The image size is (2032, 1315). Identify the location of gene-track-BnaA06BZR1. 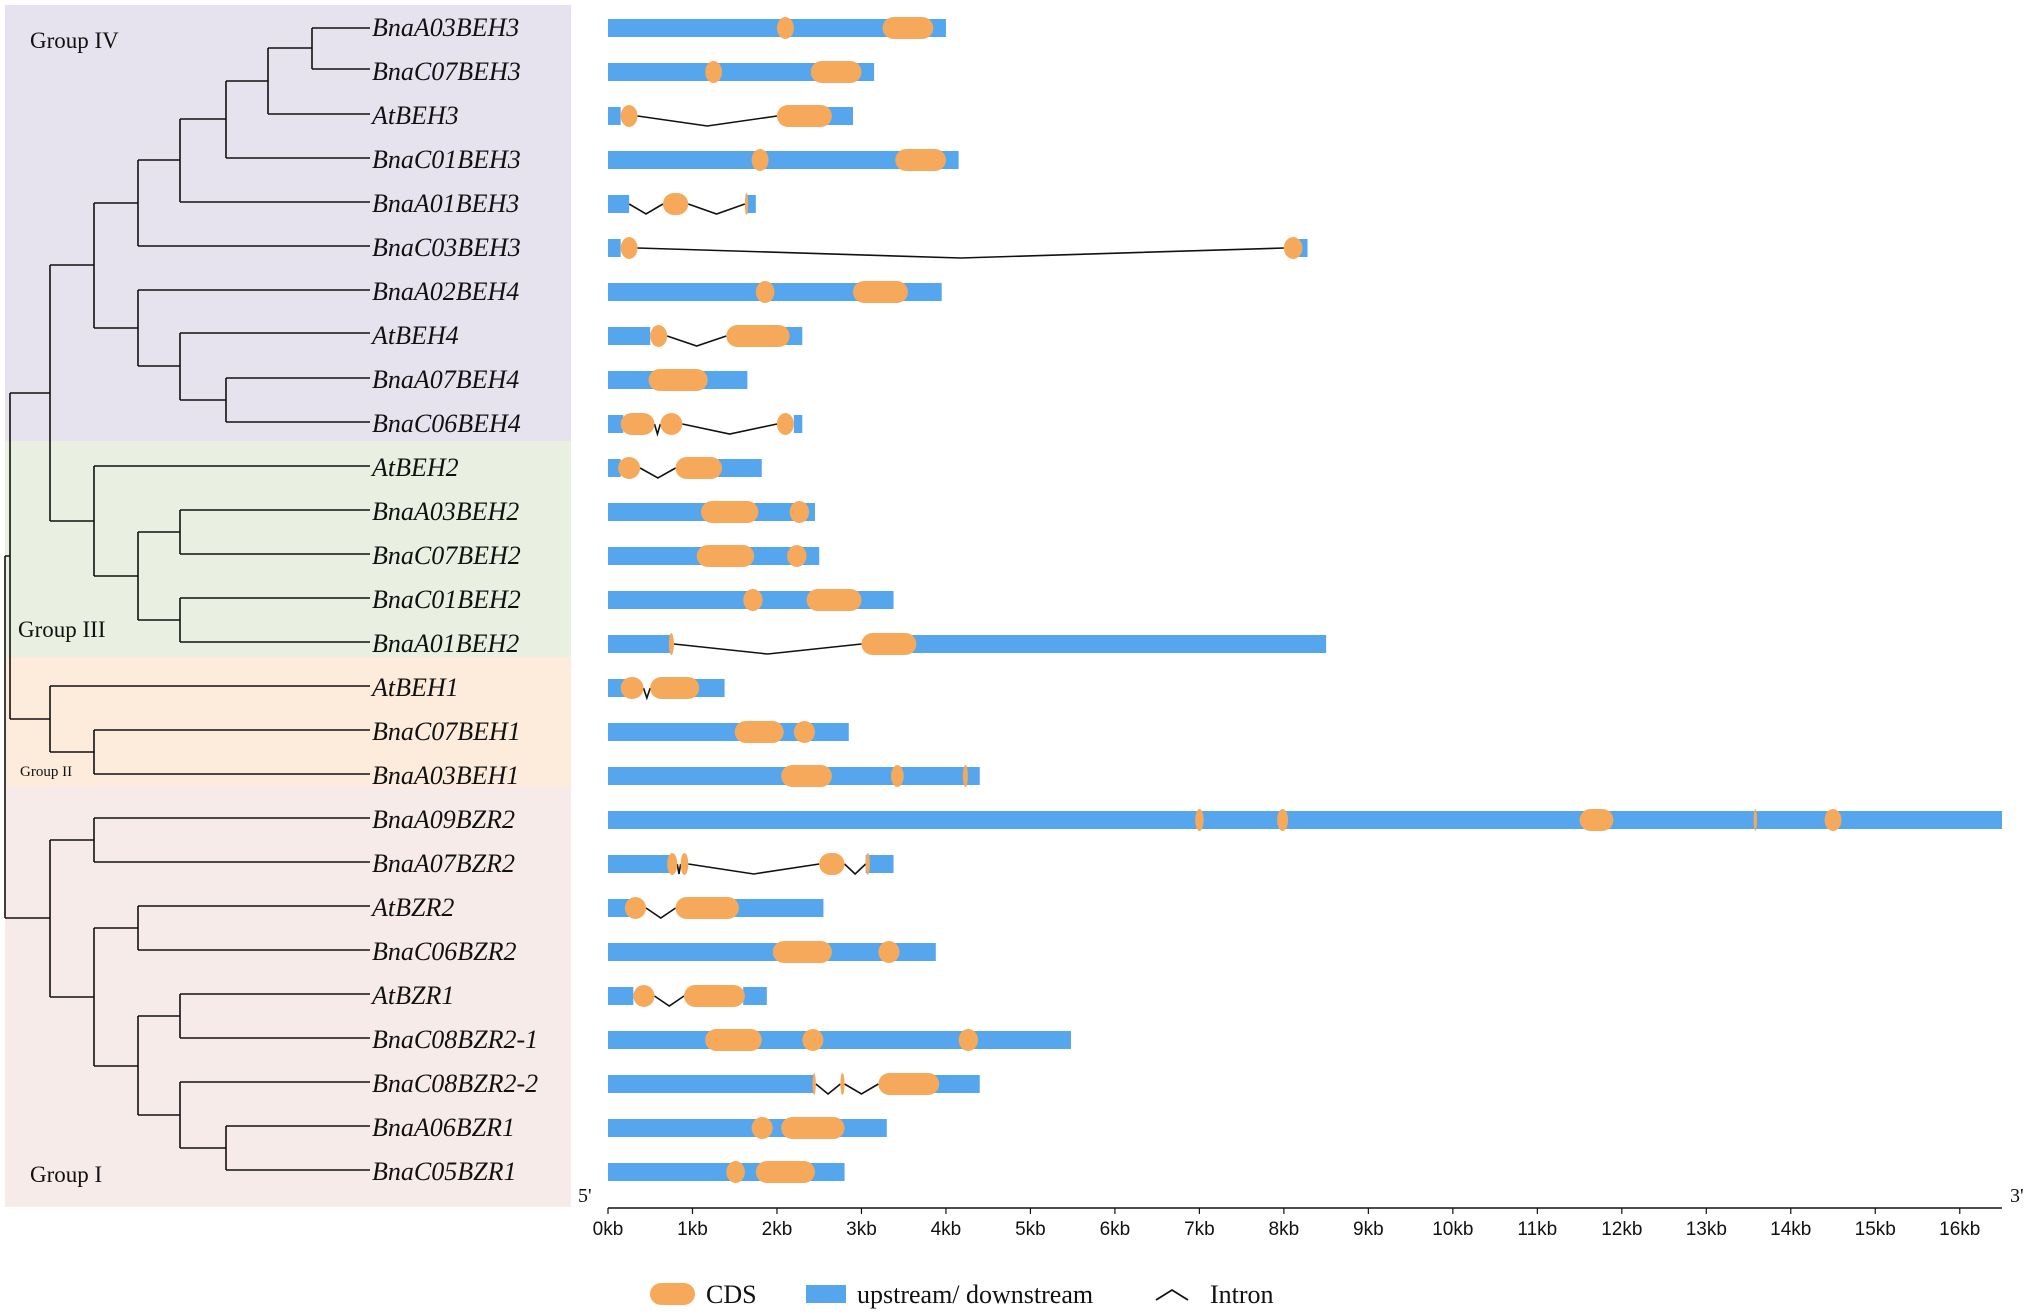
(747, 1128).